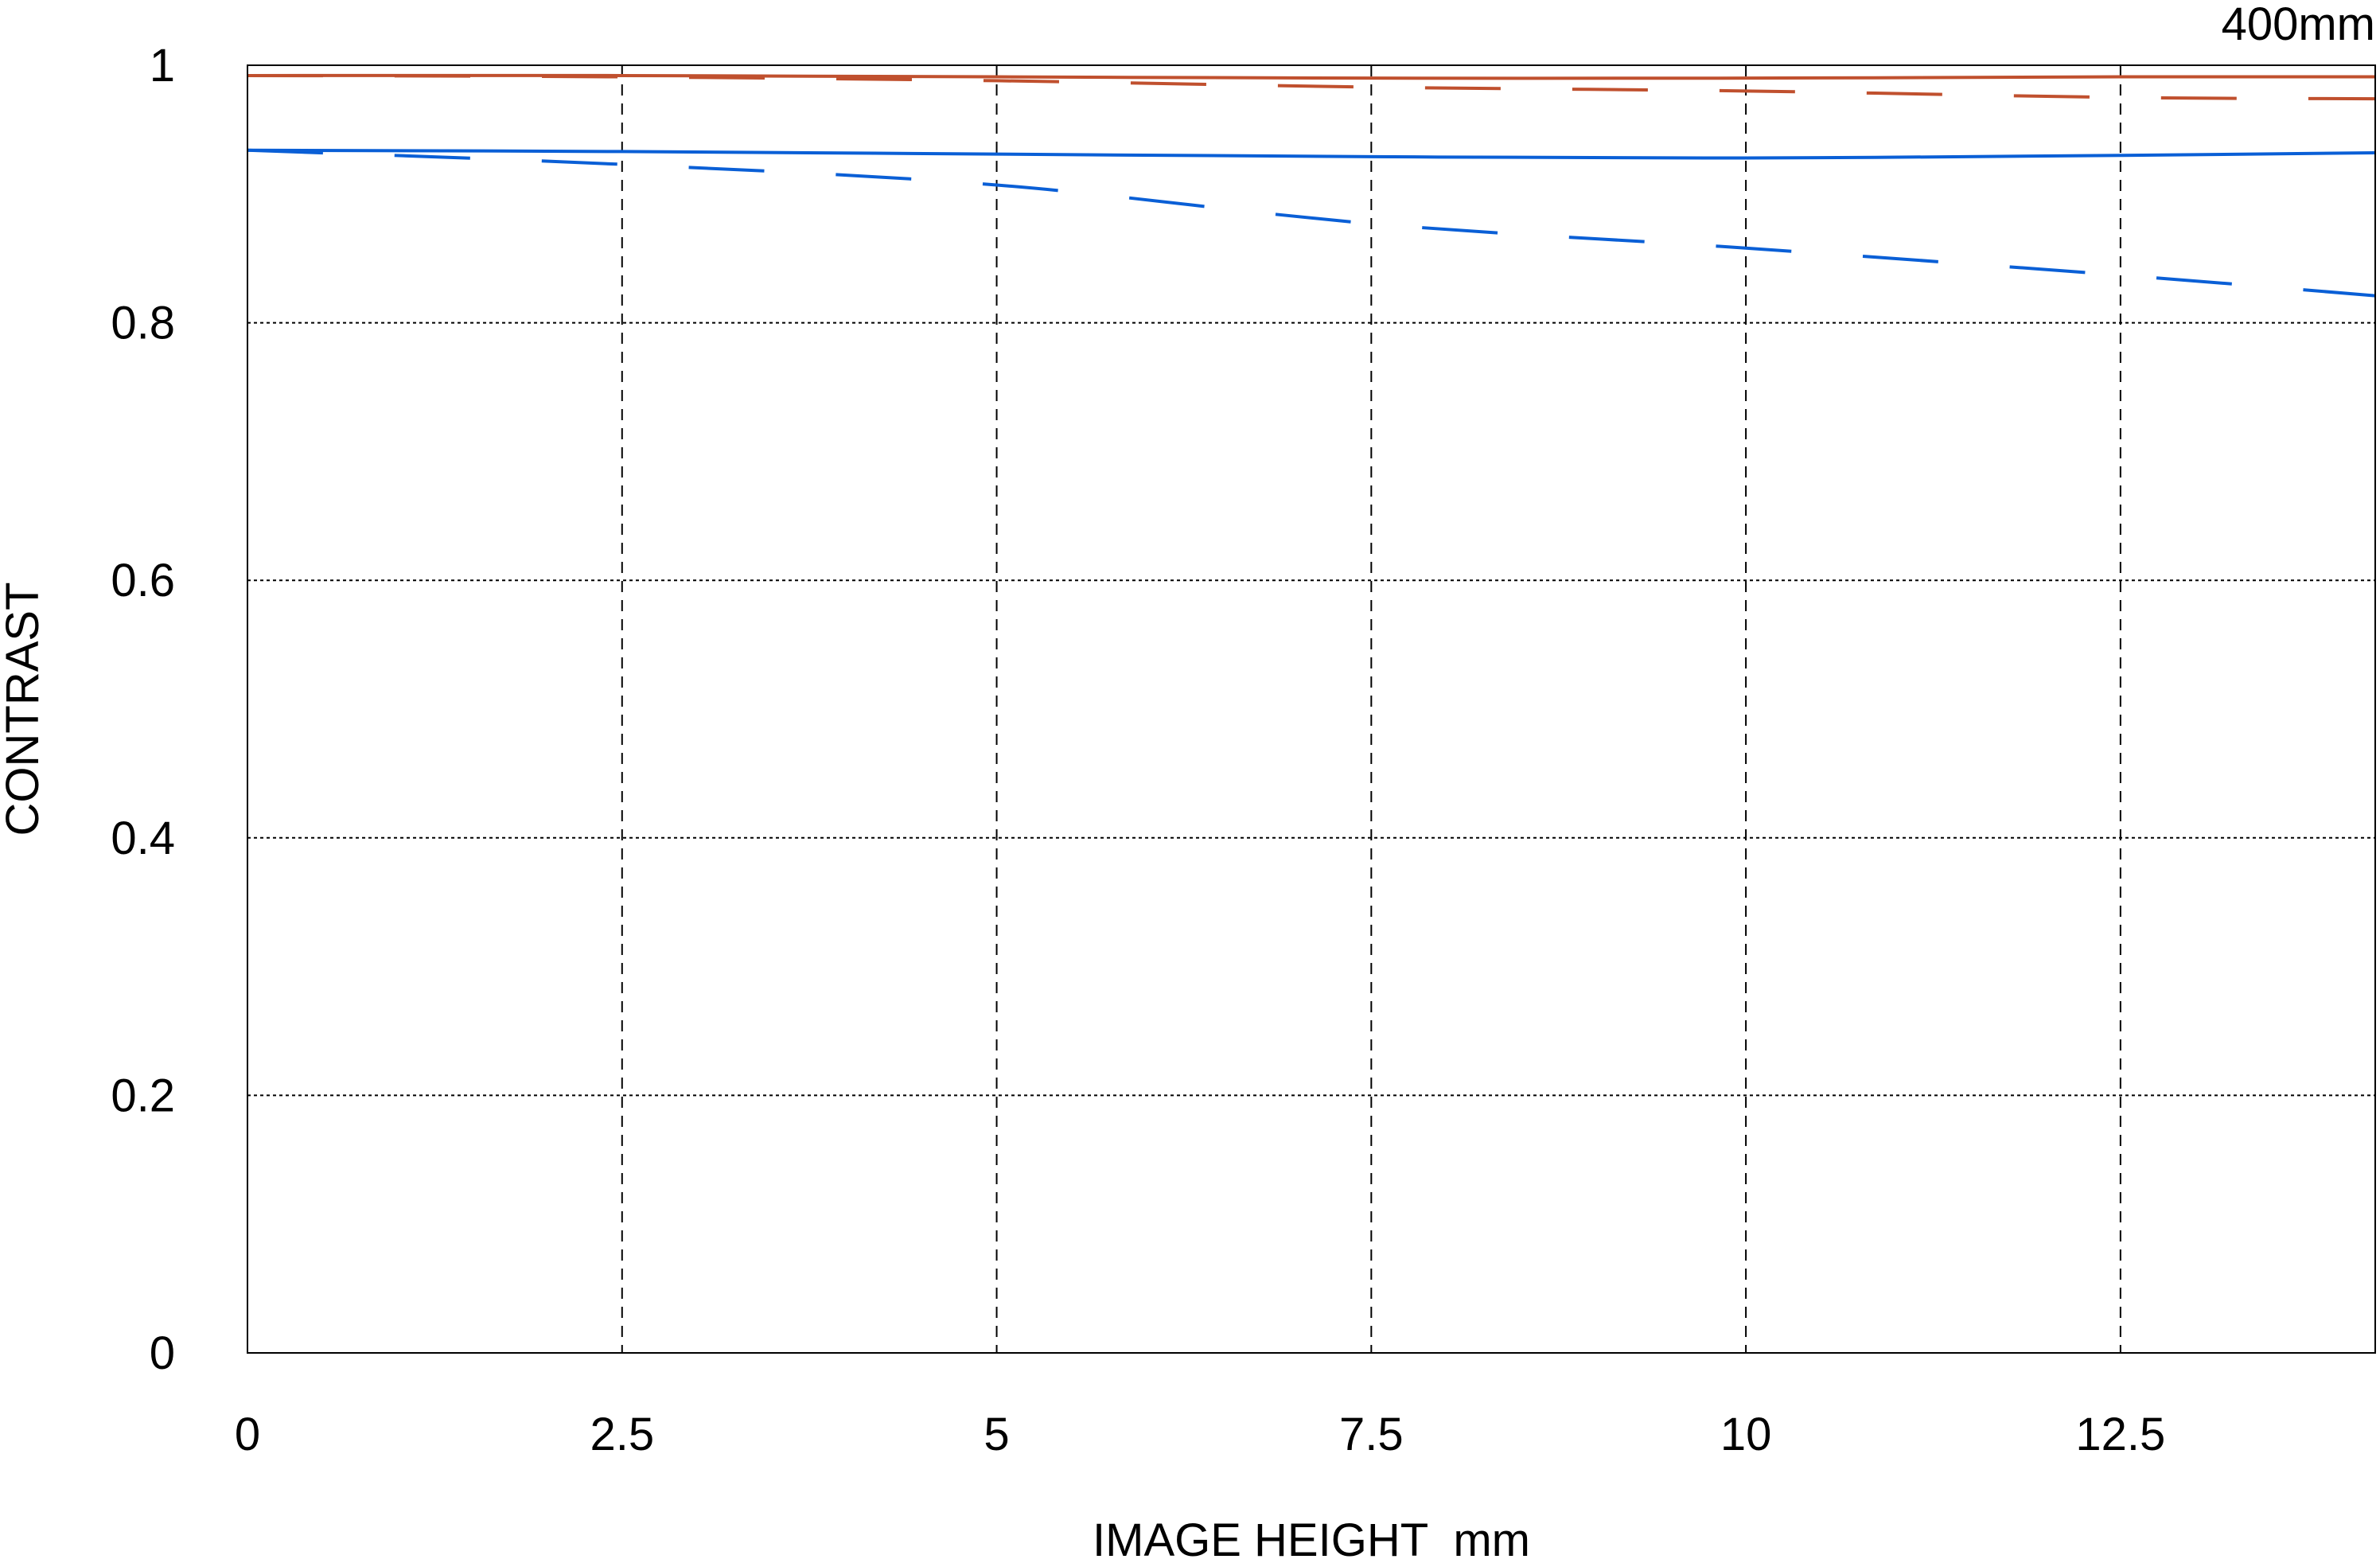  What do you see at coordinates (143, 580) in the screenshot?
I see `y-tick-label: 0.6` at bounding box center [143, 580].